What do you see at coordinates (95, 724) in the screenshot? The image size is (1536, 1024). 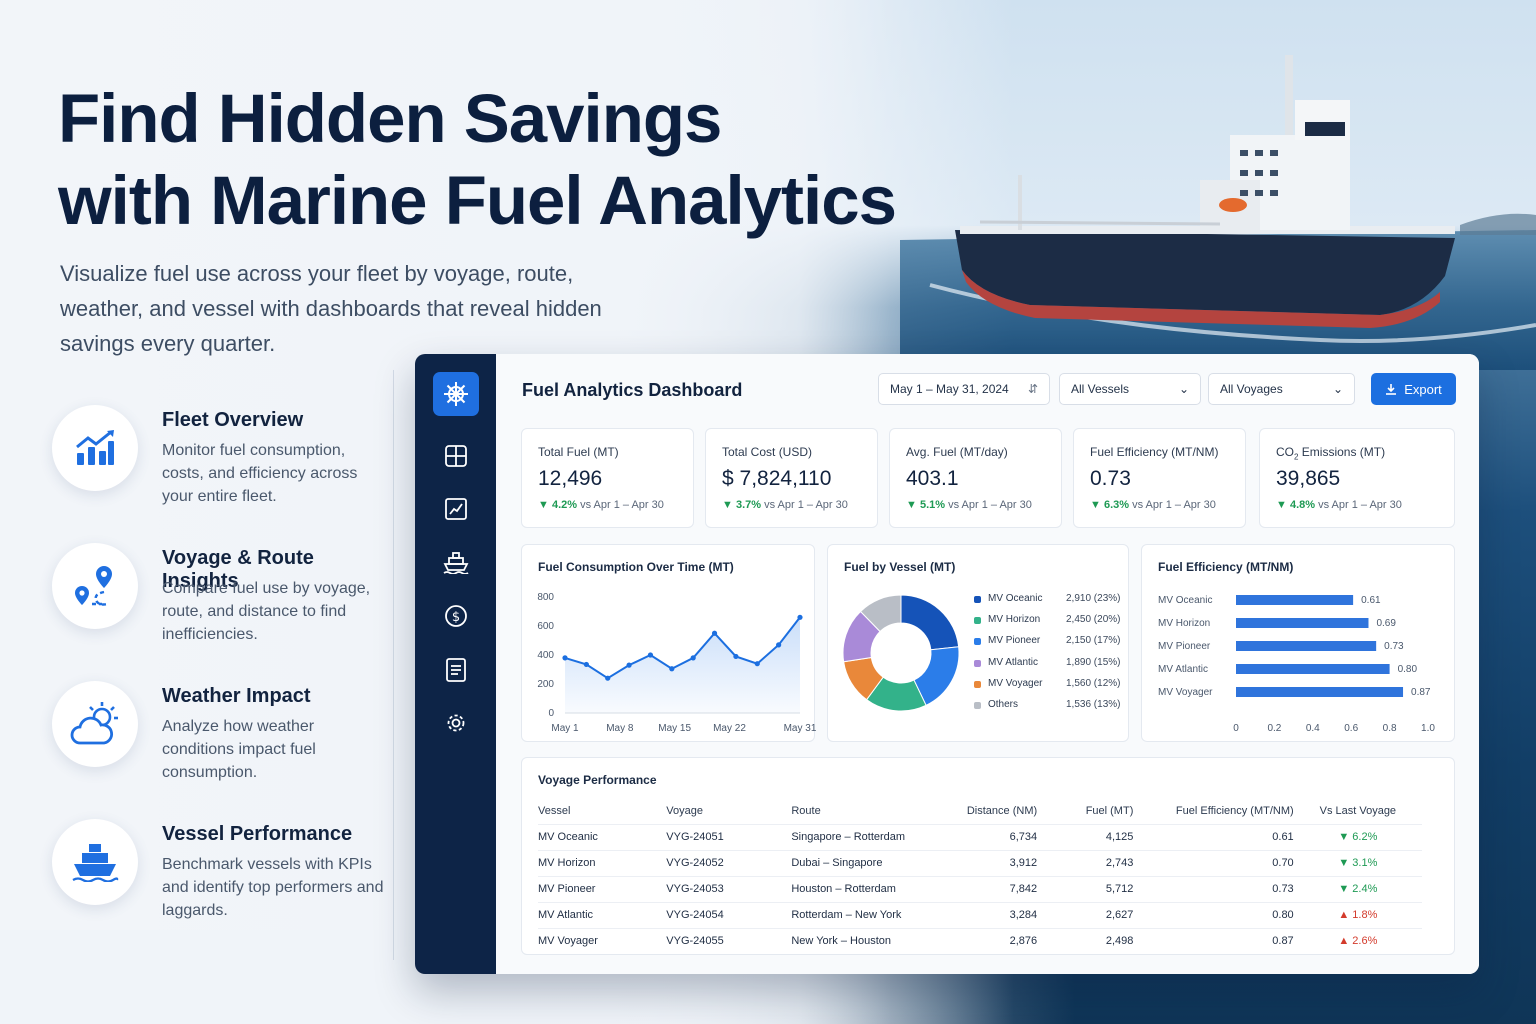 I see `weather-icon` at bounding box center [95, 724].